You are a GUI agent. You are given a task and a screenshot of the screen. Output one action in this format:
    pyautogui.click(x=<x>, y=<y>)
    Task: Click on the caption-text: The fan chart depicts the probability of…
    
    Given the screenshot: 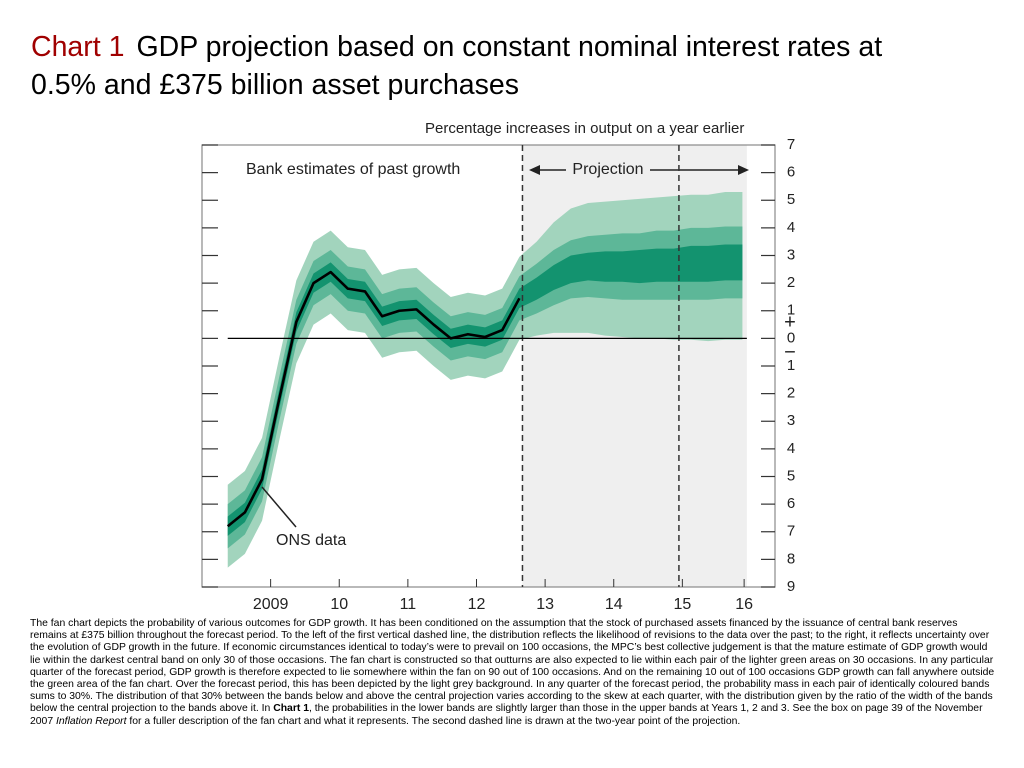 What is the action you would take?
    pyautogui.click(x=512, y=666)
    